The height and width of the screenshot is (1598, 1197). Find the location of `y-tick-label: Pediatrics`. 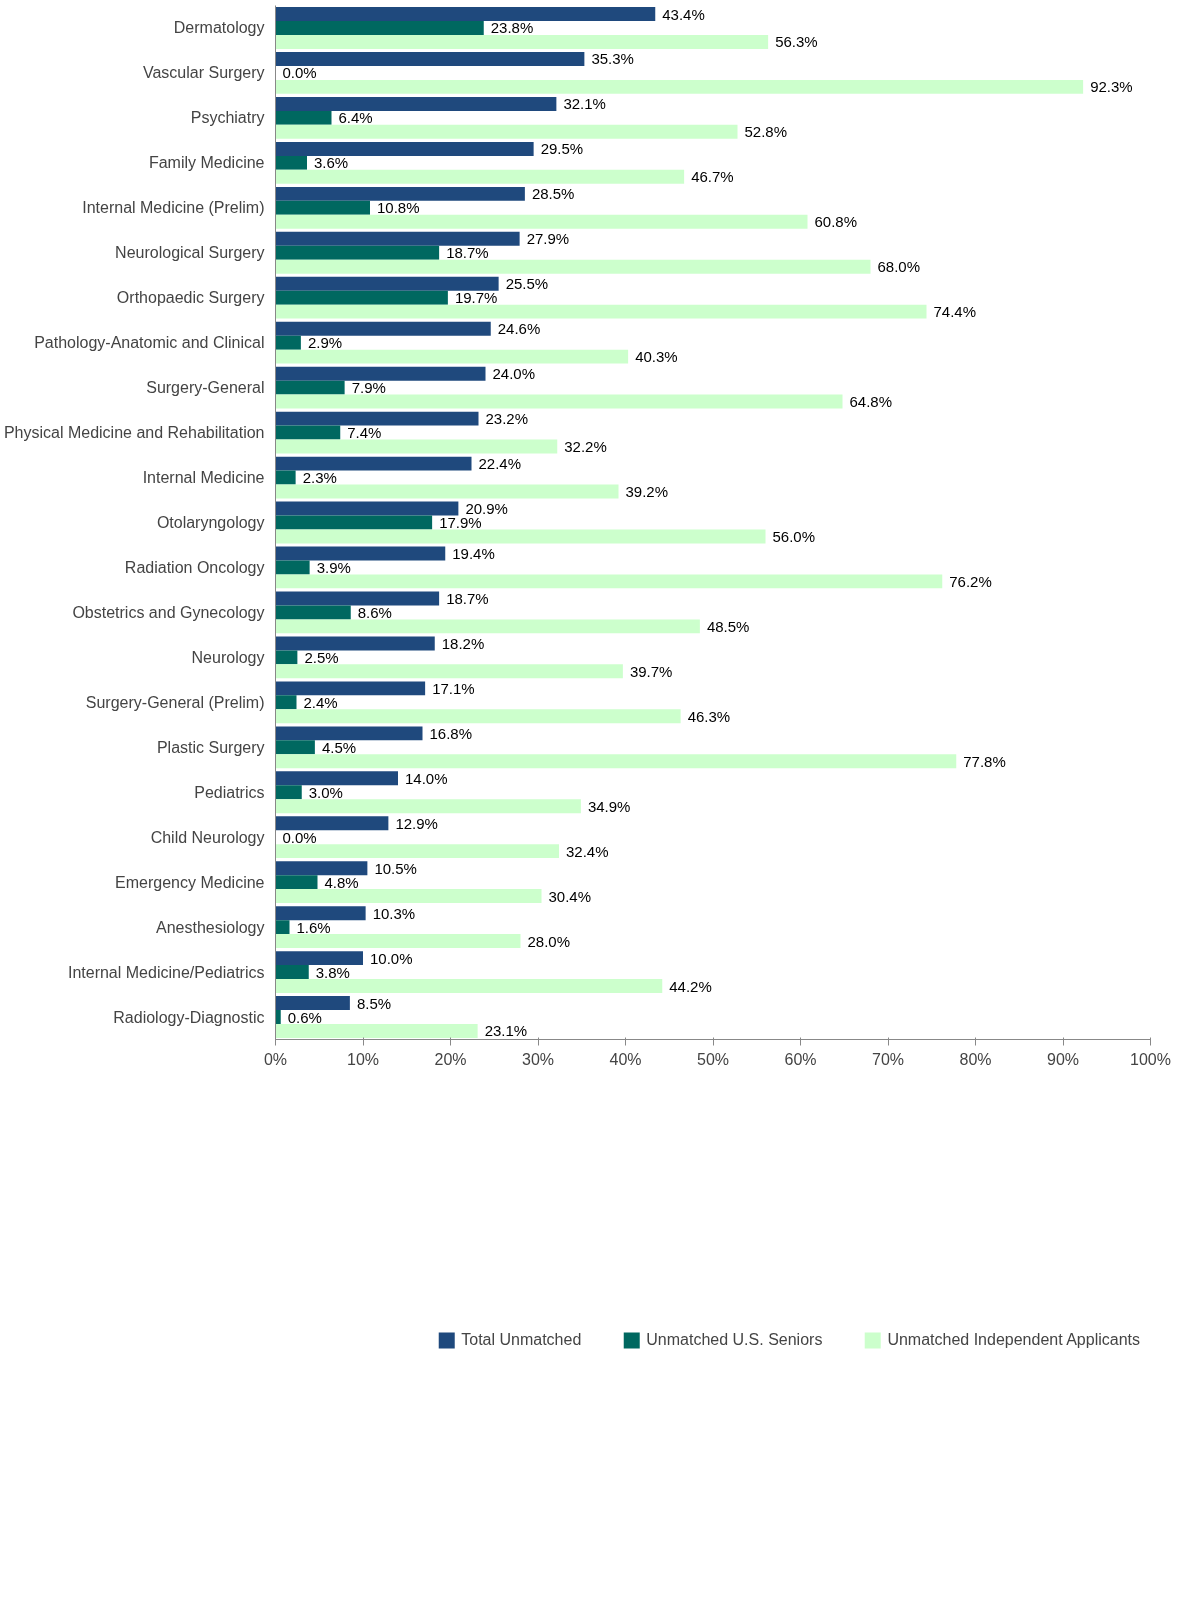

y-tick-label: Pediatrics is located at coordinates (229, 792).